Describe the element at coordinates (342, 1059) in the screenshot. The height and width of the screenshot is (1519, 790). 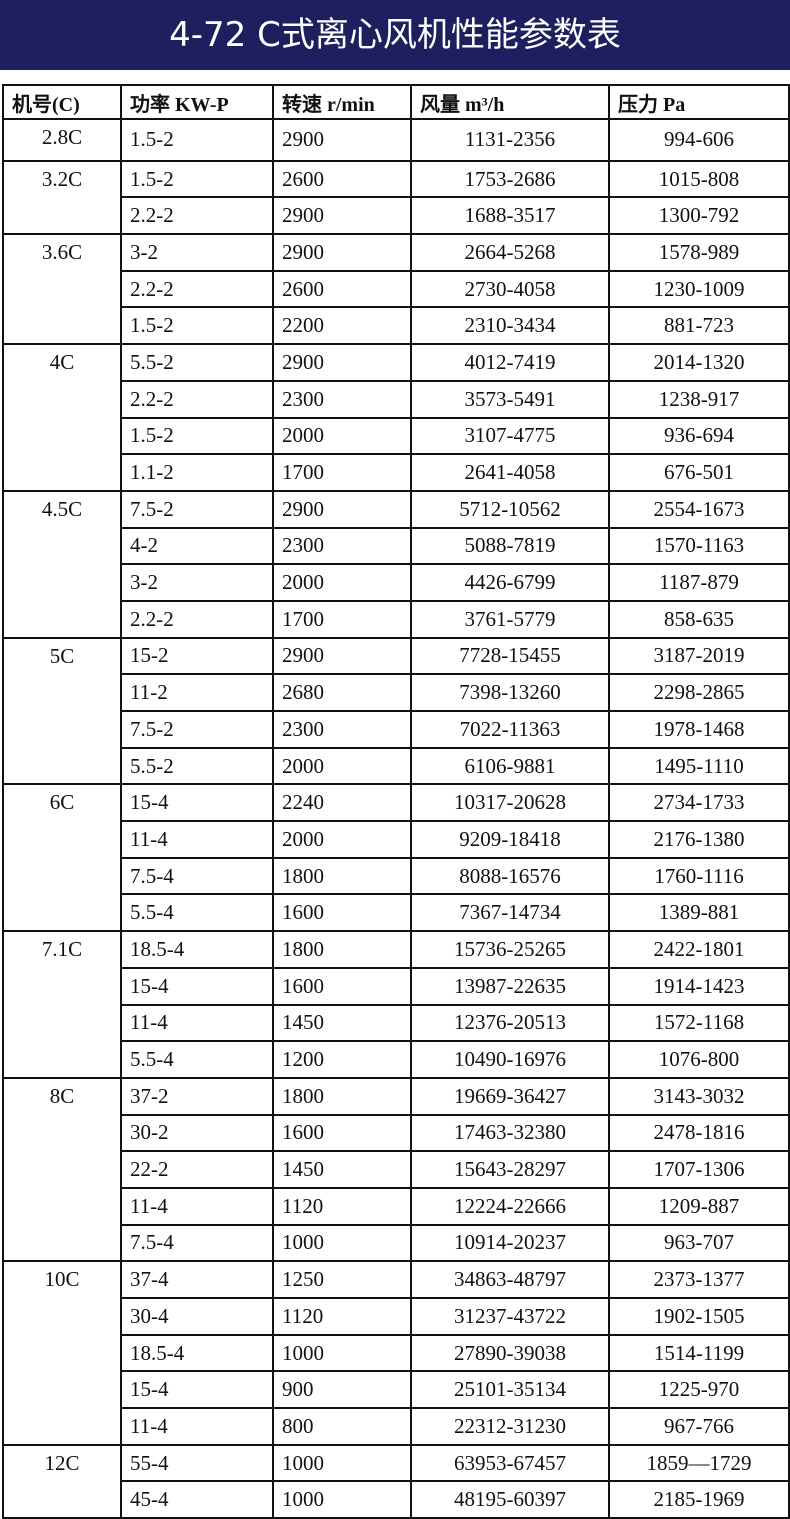
I see `speed-cell: 1200` at that location.